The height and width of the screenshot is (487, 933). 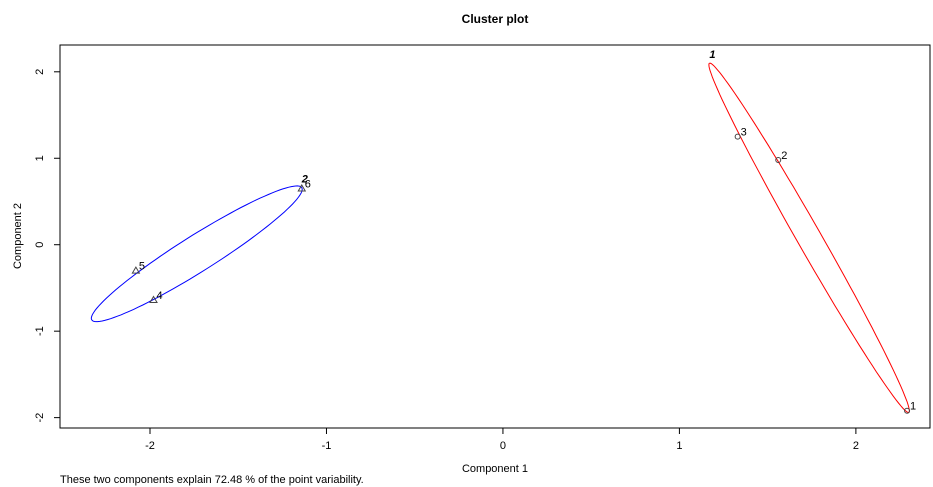 I want to click on point-label: 6, so click(x=308, y=184).